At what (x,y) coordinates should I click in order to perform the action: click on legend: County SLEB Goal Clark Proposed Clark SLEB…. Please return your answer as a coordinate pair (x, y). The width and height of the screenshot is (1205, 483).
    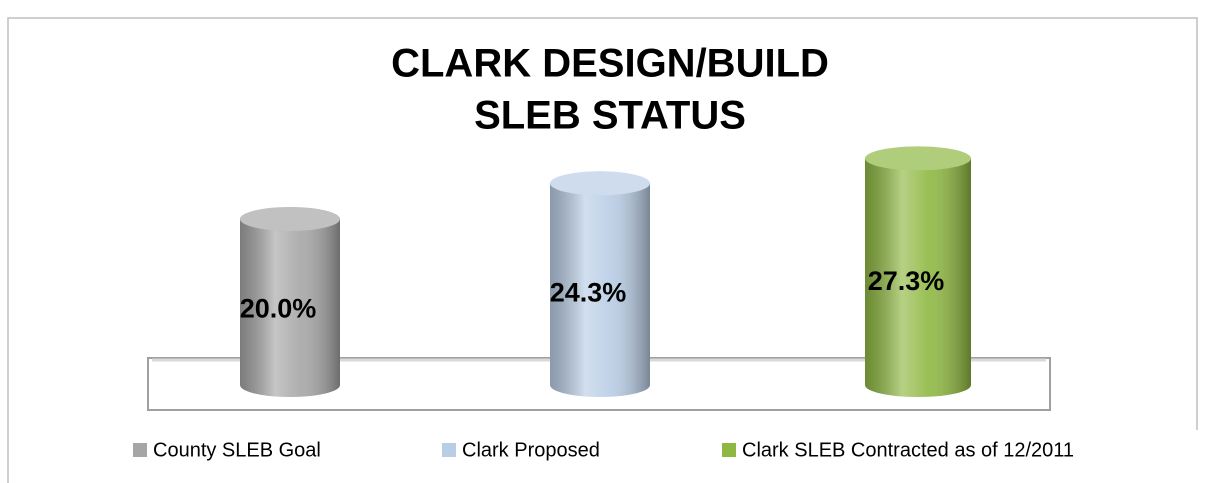
    Looking at the image, I should click on (603, 450).